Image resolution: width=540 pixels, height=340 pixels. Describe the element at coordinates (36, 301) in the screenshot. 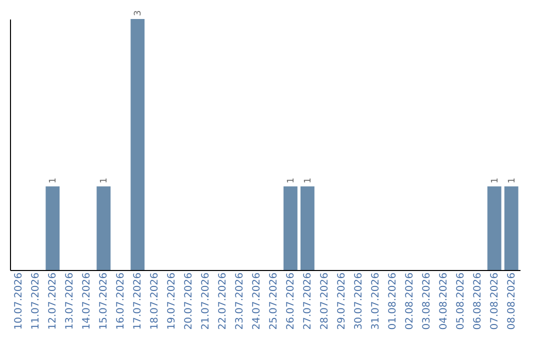

I see `x-tick-label: 11.07.2026` at that location.